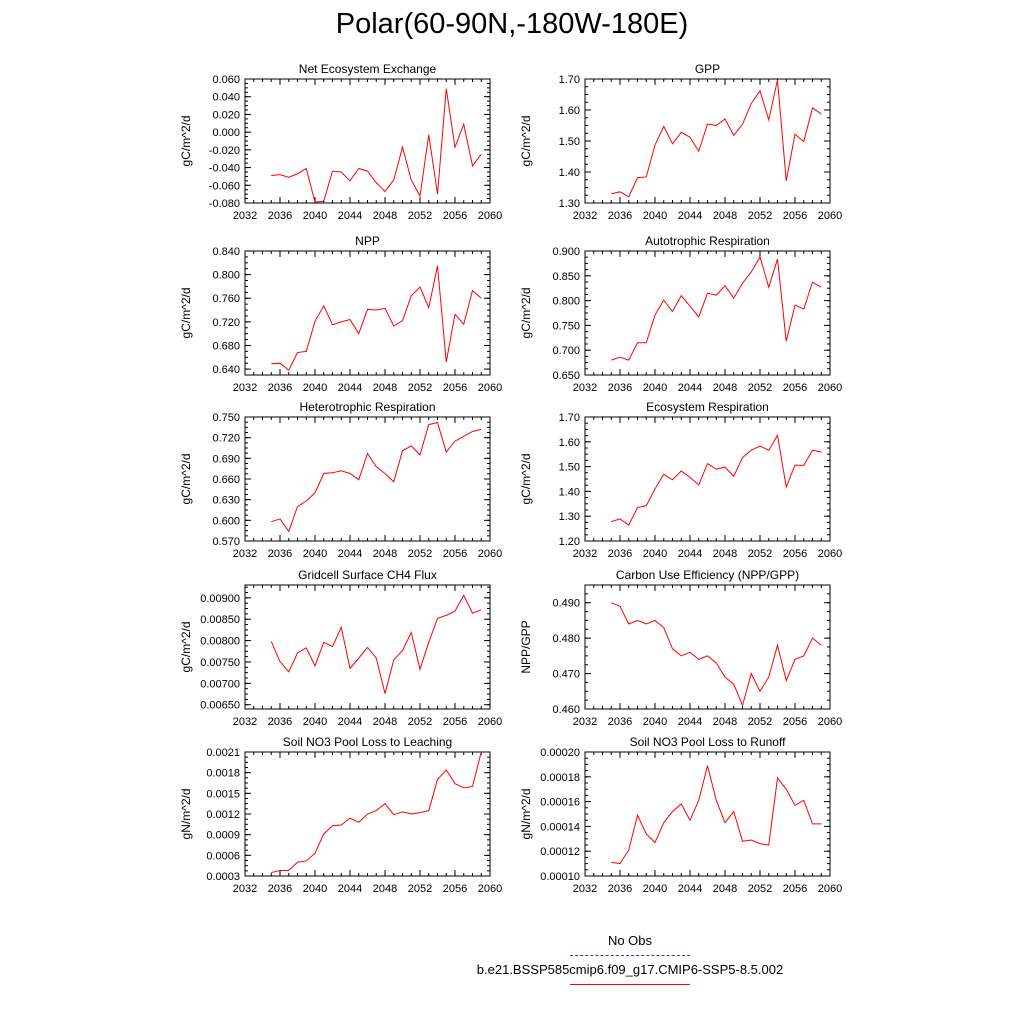  What do you see at coordinates (226, 98) in the screenshot?
I see `y-tick-label: 0.040` at bounding box center [226, 98].